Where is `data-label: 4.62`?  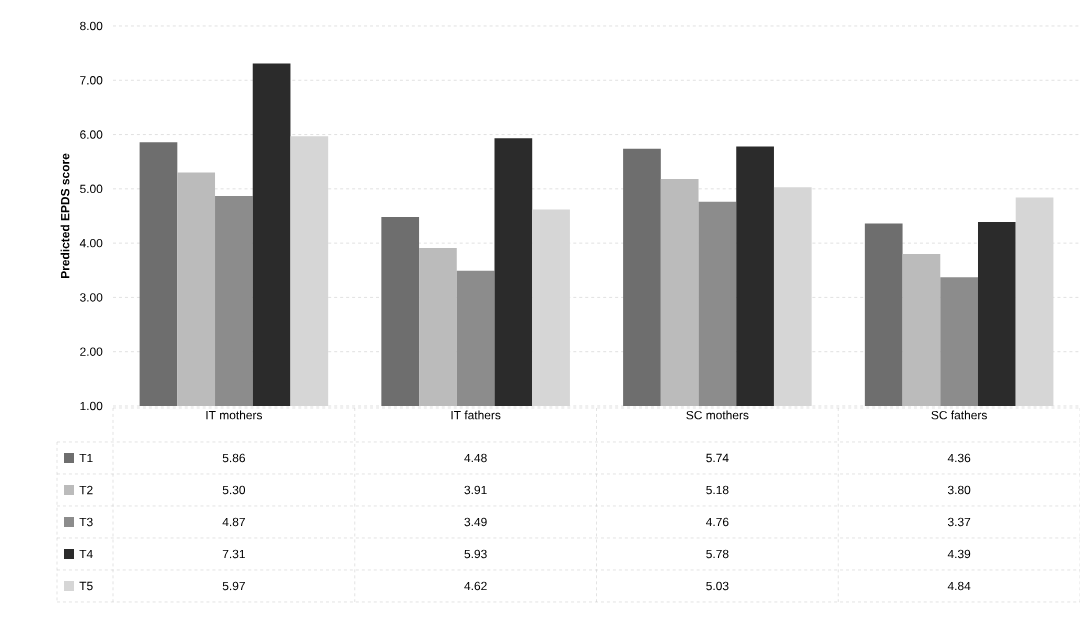
data-label: 4.62 is located at coordinates (475, 586).